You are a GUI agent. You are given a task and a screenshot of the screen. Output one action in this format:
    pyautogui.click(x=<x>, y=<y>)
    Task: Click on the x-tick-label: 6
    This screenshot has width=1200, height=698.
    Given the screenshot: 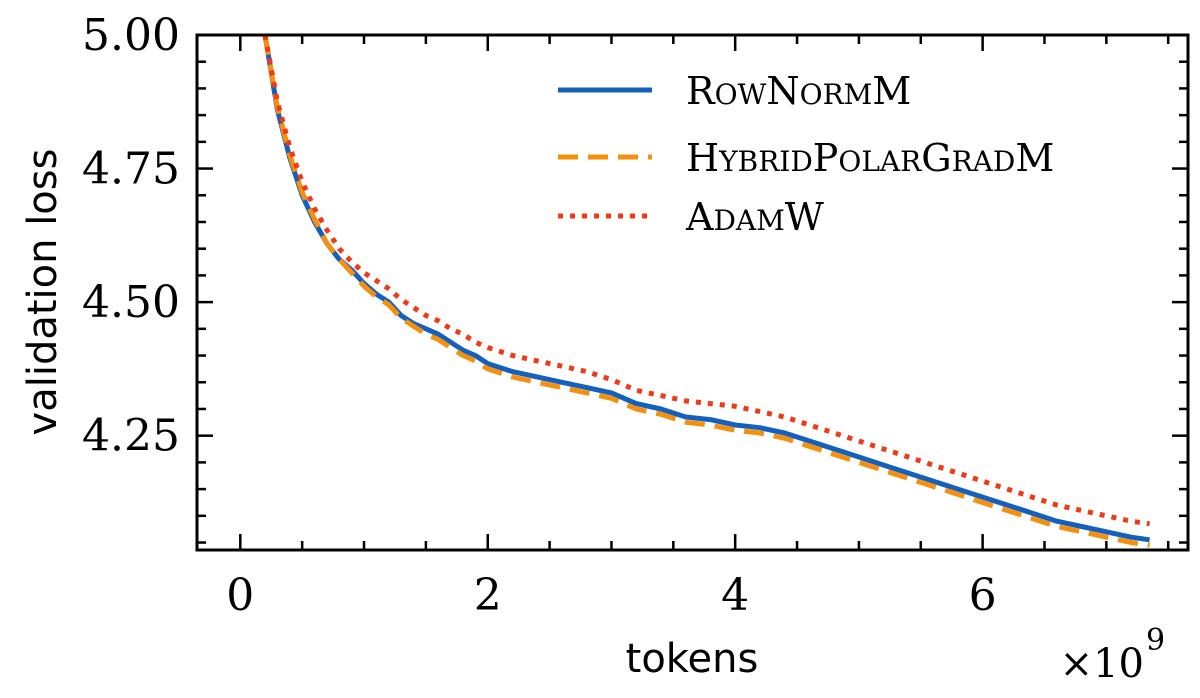 What is the action you would take?
    pyautogui.click(x=983, y=595)
    